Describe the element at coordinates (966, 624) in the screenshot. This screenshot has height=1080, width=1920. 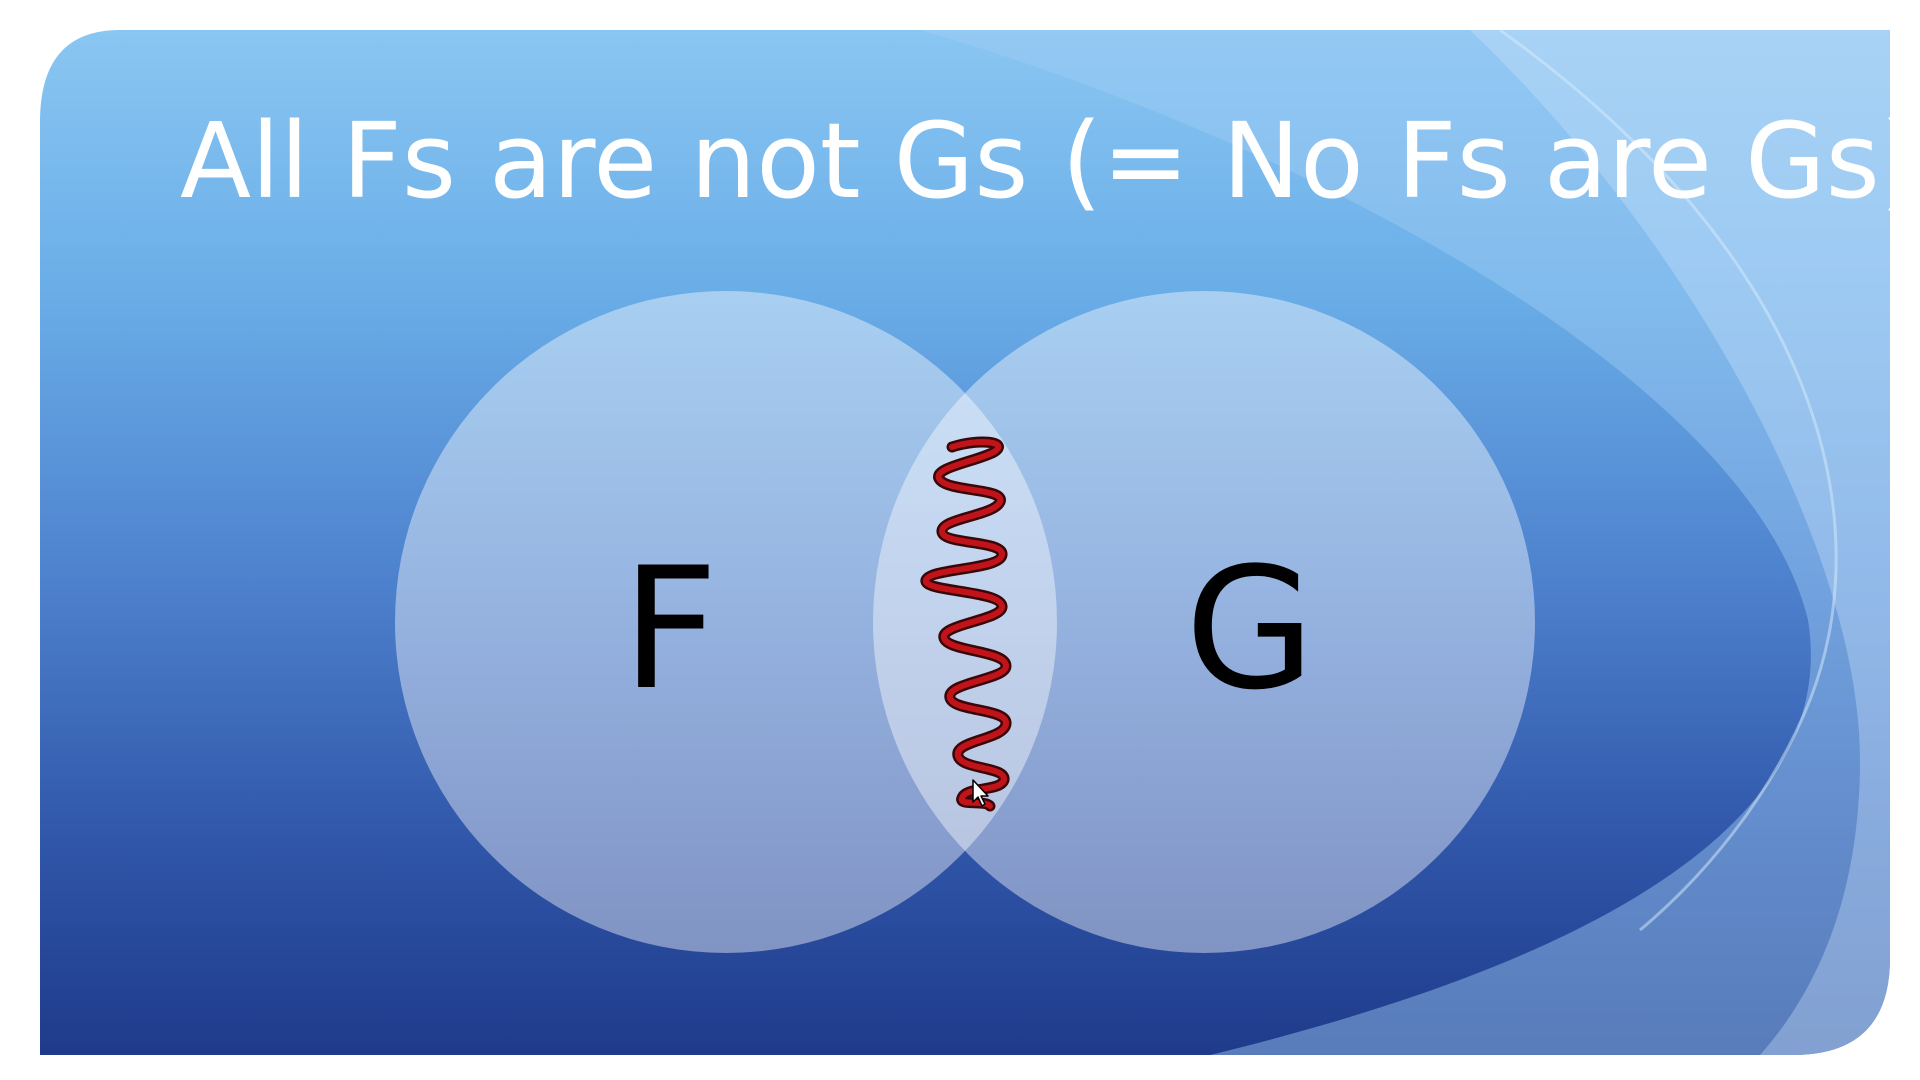
I see `intersection-shading-squiggle` at that location.